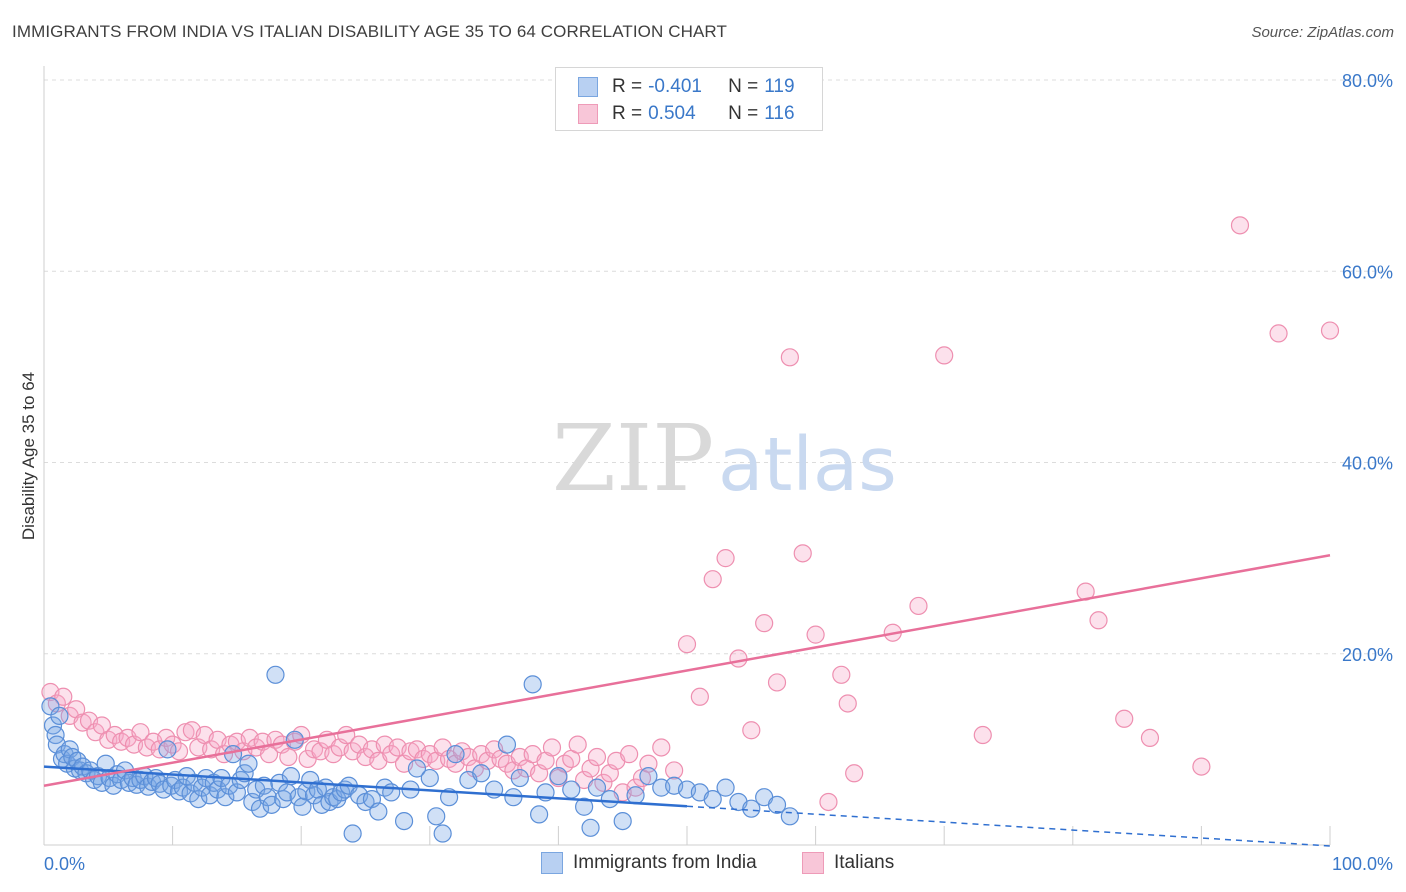  What do you see at coordinates (1367, 81) in the screenshot?
I see `y-tick-label: 80.0%` at bounding box center [1367, 81].